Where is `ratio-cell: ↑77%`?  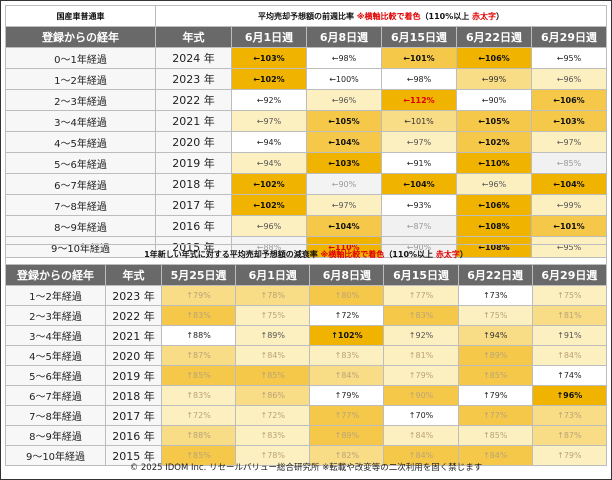
ratio-cell: ↑77% is located at coordinates (347, 415).